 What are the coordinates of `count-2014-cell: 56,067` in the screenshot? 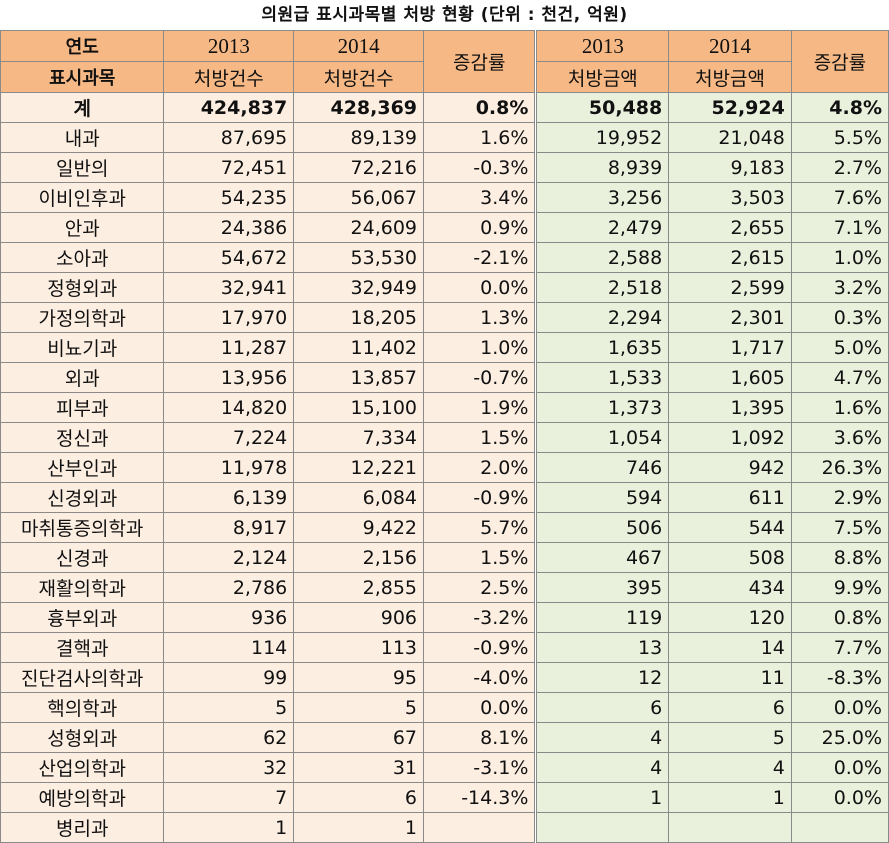 It's located at (359, 197).